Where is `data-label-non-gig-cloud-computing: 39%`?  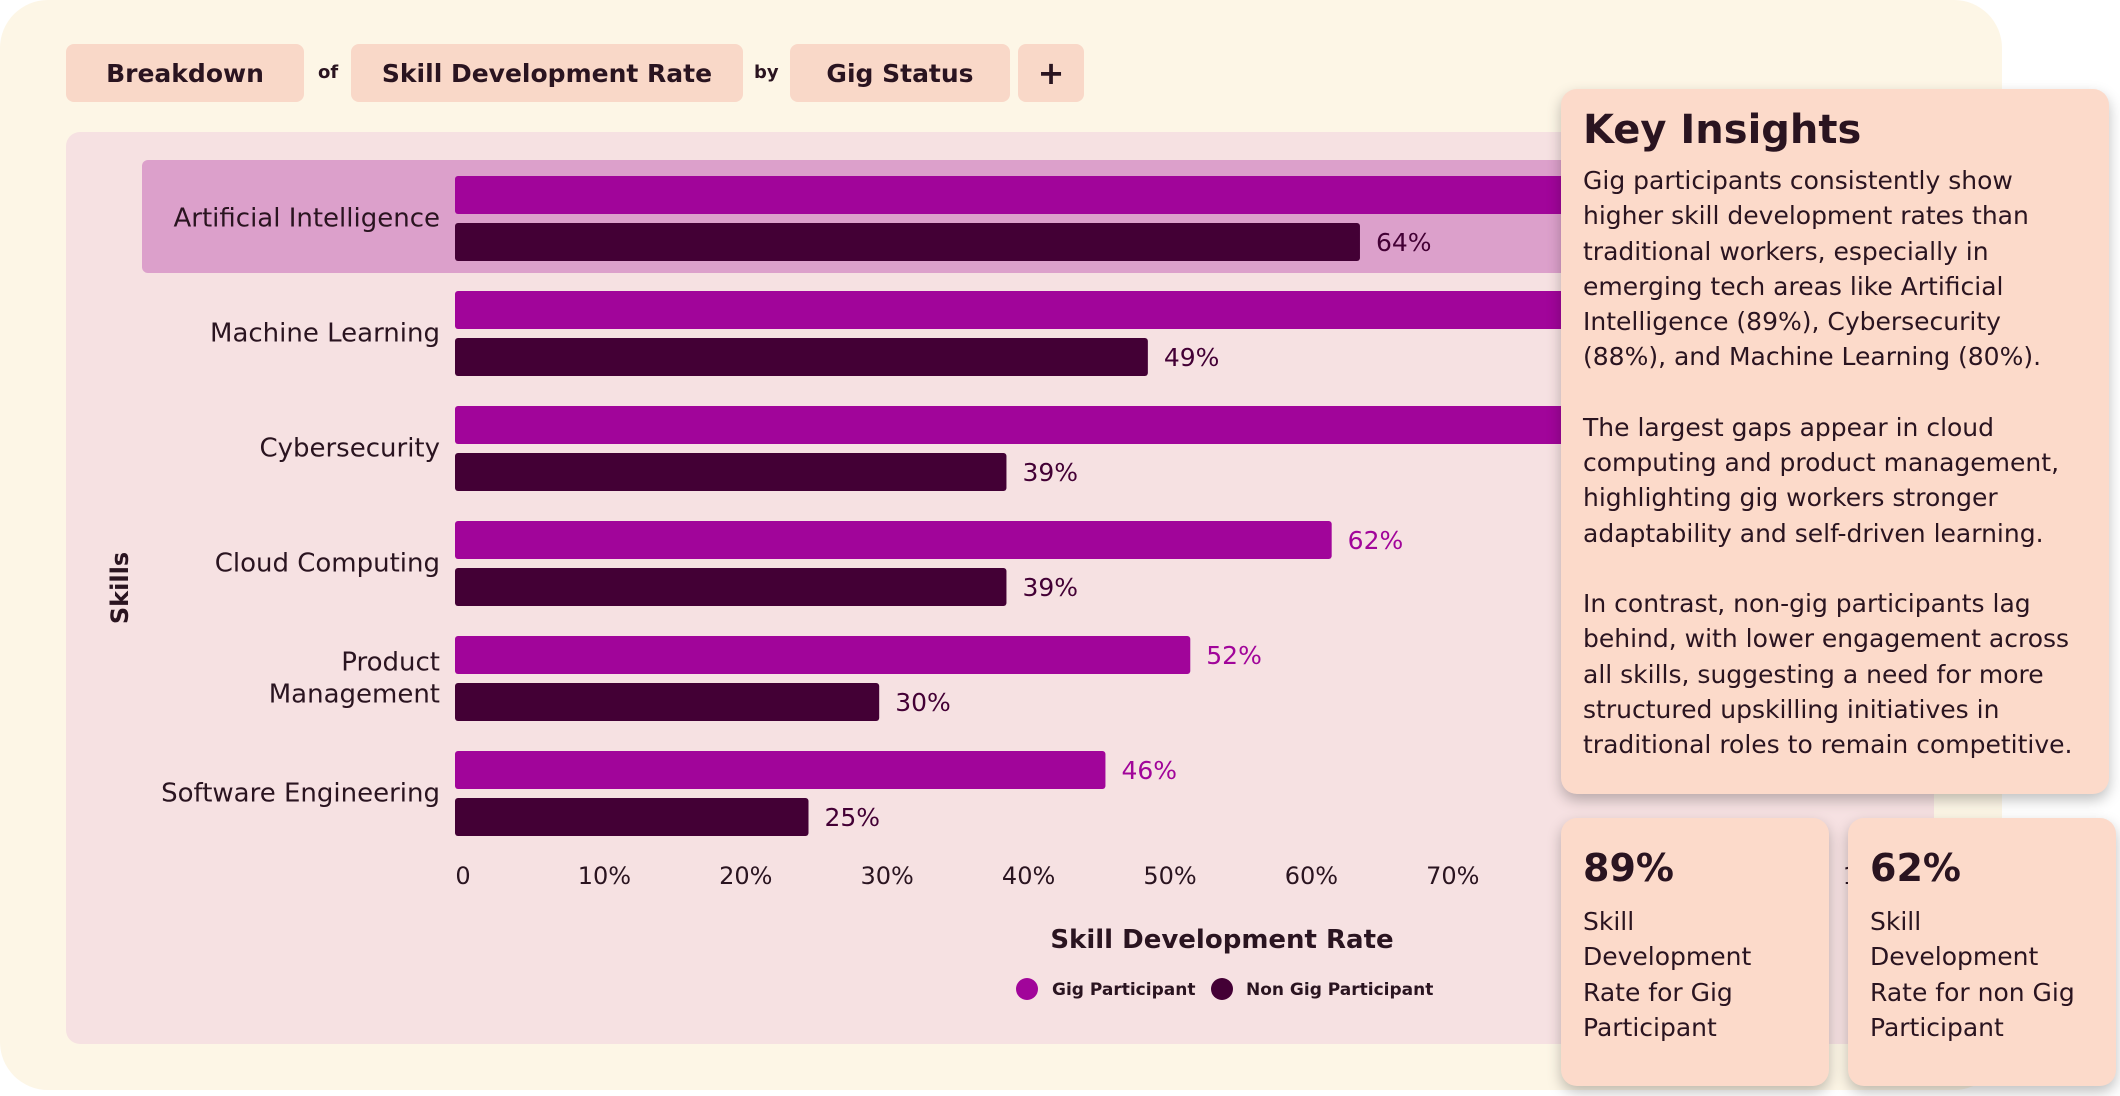 data-label-non-gig-cloud-computing: 39% is located at coordinates (1050, 587).